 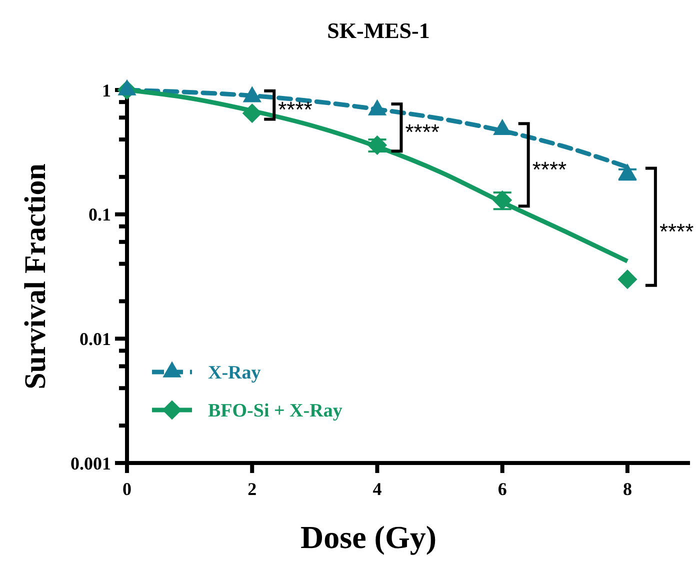 I want to click on x-tick-label: 0, so click(x=127, y=489).